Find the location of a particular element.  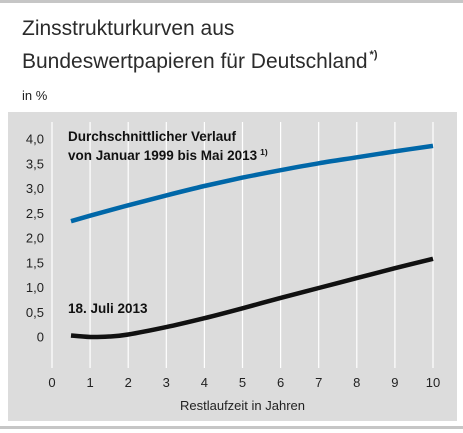

x-tick-label: 6 is located at coordinates (280, 382).